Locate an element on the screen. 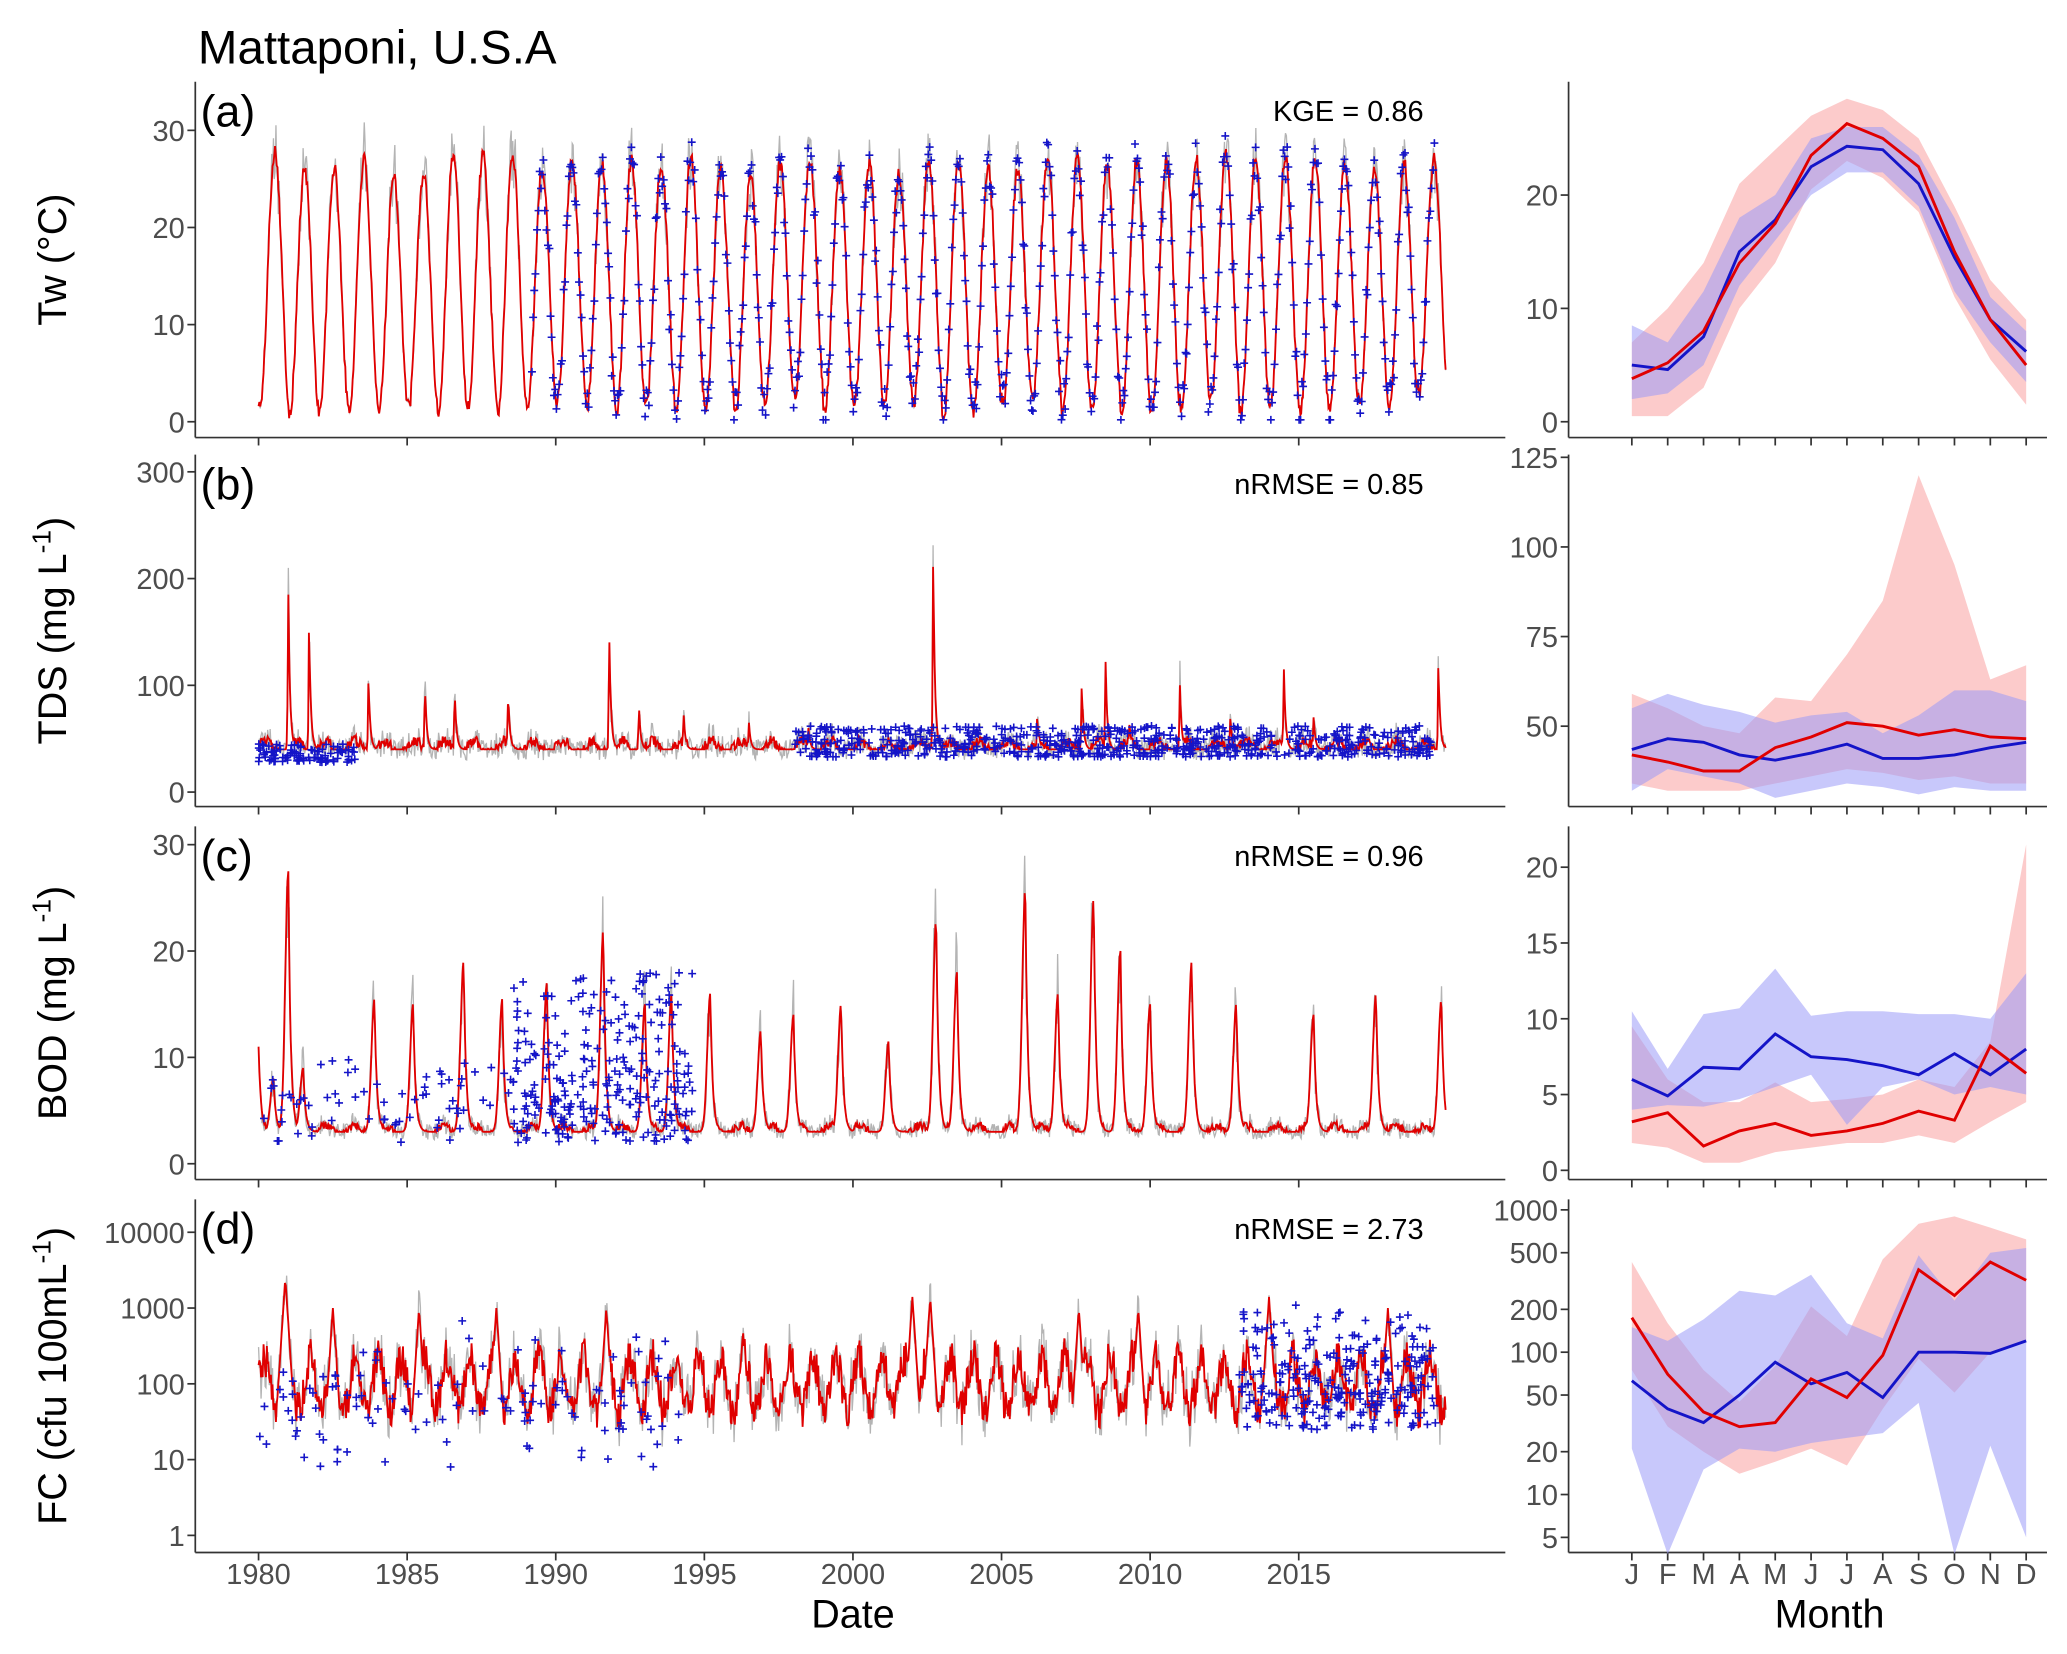 Image resolution: width=2067 pixels, height=1654 pixels. month-tick-label: J is located at coordinates (1632, 1575).